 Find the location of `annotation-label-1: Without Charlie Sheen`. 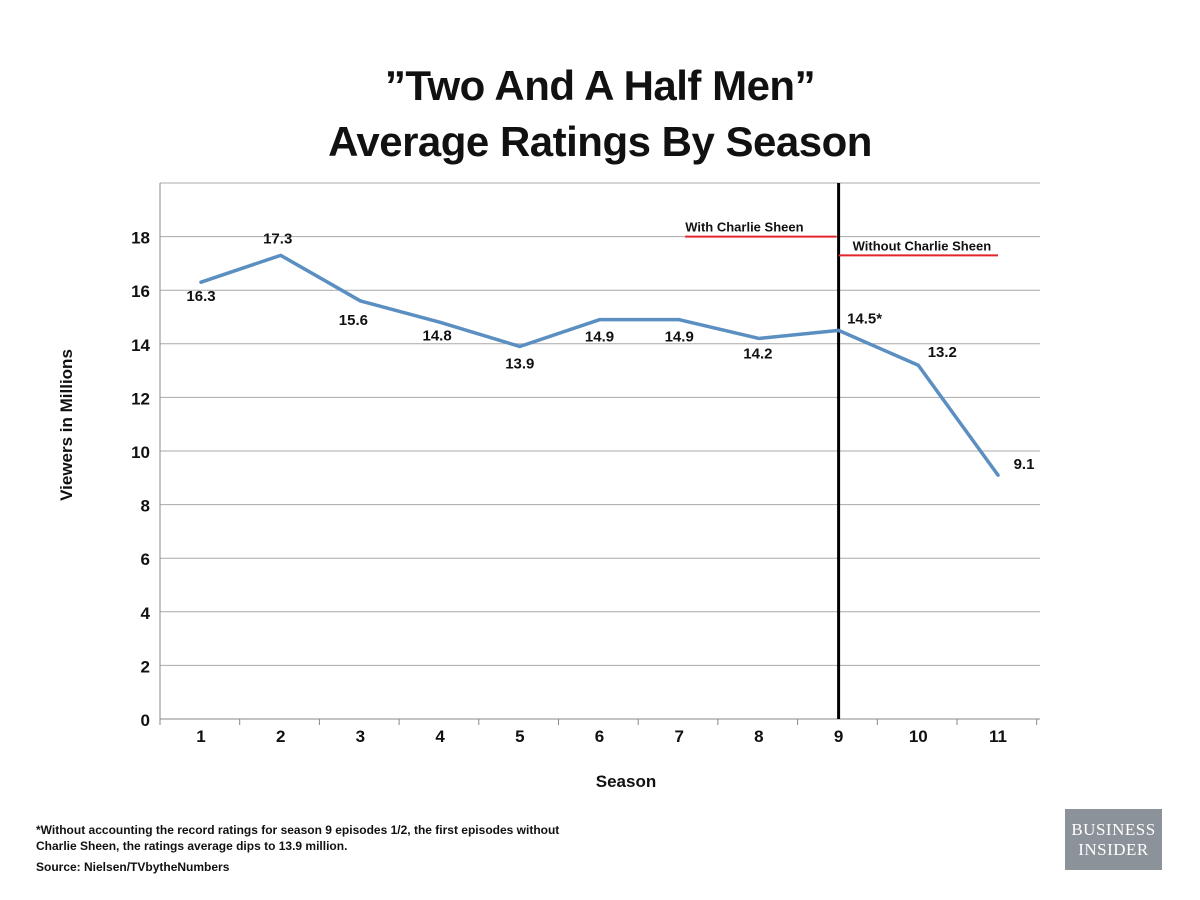

annotation-label-1: Without Charlie Sheen is located at coordinates (922, 245).